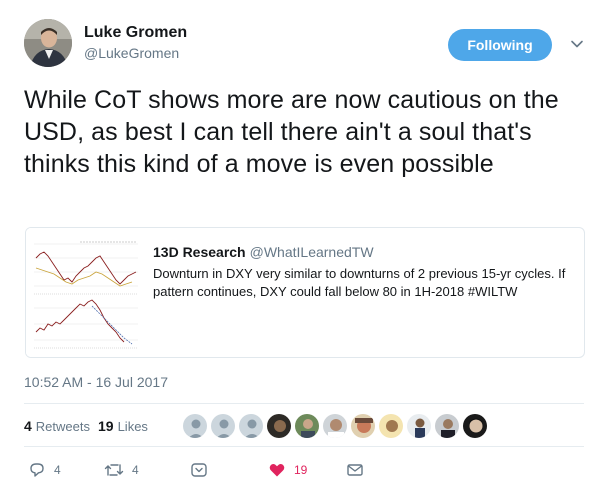 The image size is (604, 498). I want to click on reply-button: 4, so click(44, 470).